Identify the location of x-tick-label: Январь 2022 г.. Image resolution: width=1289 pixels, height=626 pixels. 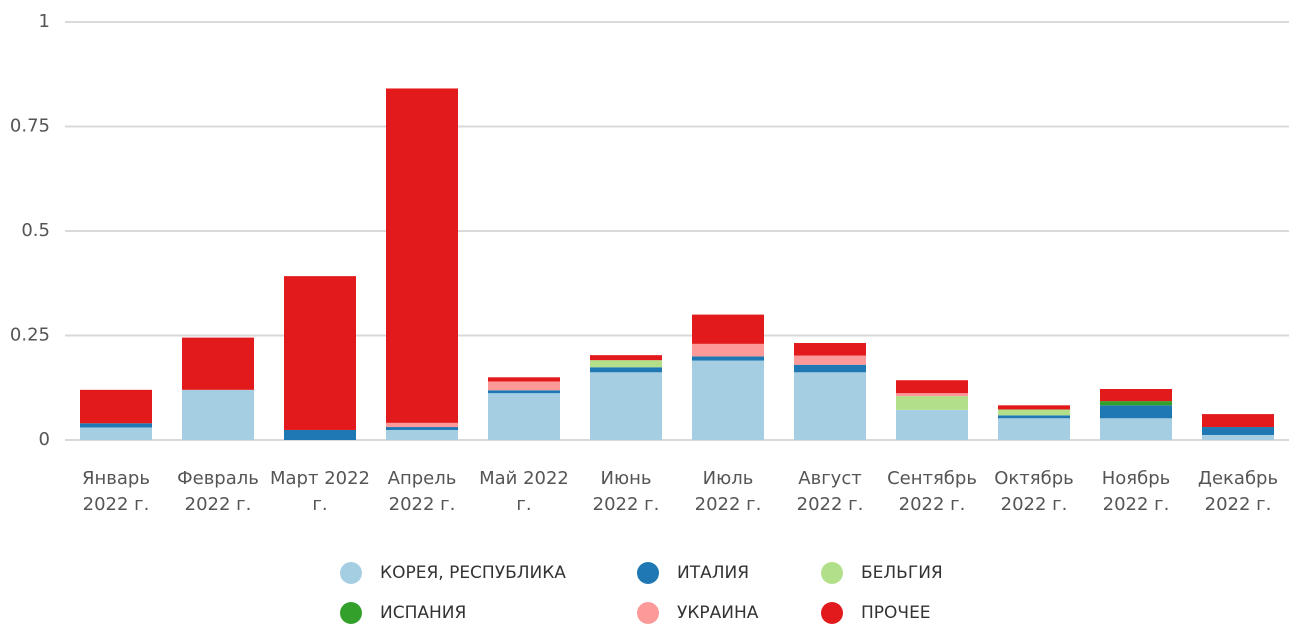
(116, 491).